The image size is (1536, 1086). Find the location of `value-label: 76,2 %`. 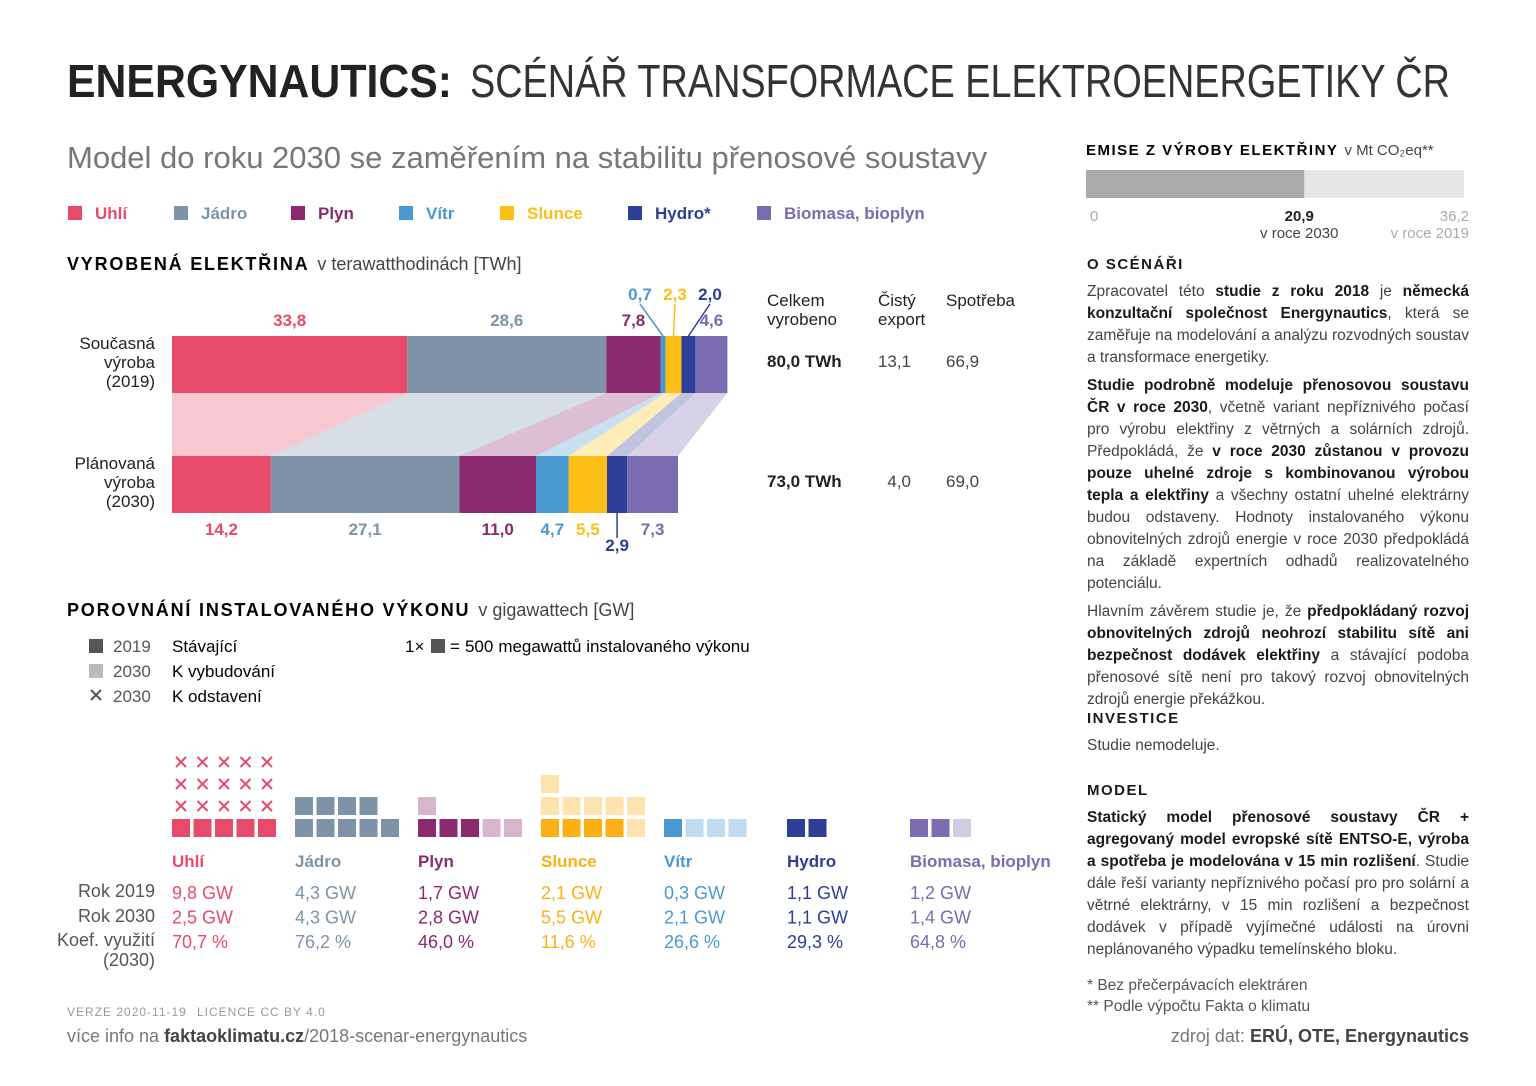

value-label: 76,2 % is located at coordinates (323, 942).